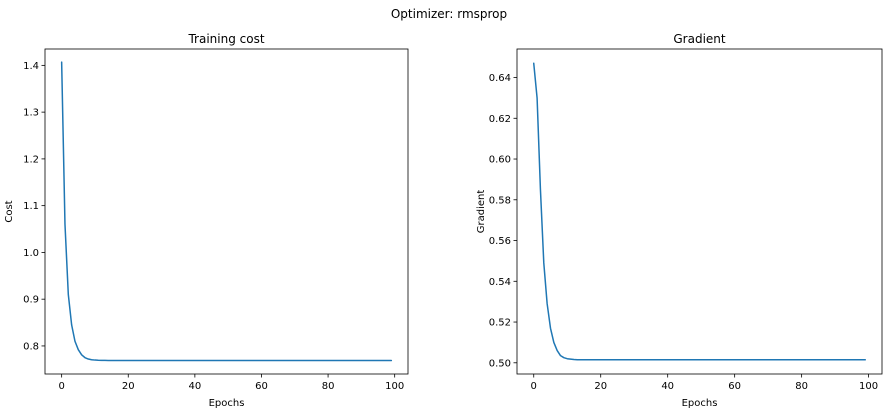 This screenshot has width=888, height=414. I want to click on chart-1-y-tick-label-1: 0.9, so click(31, 300).